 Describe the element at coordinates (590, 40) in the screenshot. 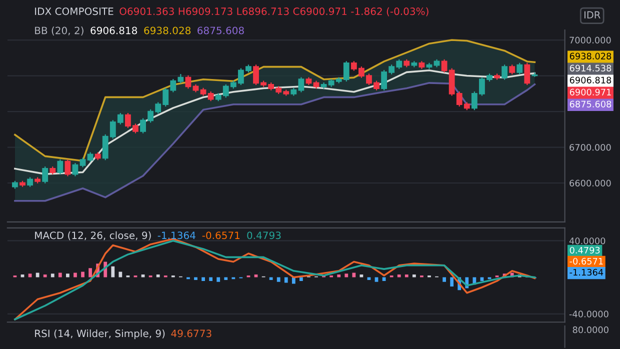

I see `y-tick-label: 7000.000` at that location.